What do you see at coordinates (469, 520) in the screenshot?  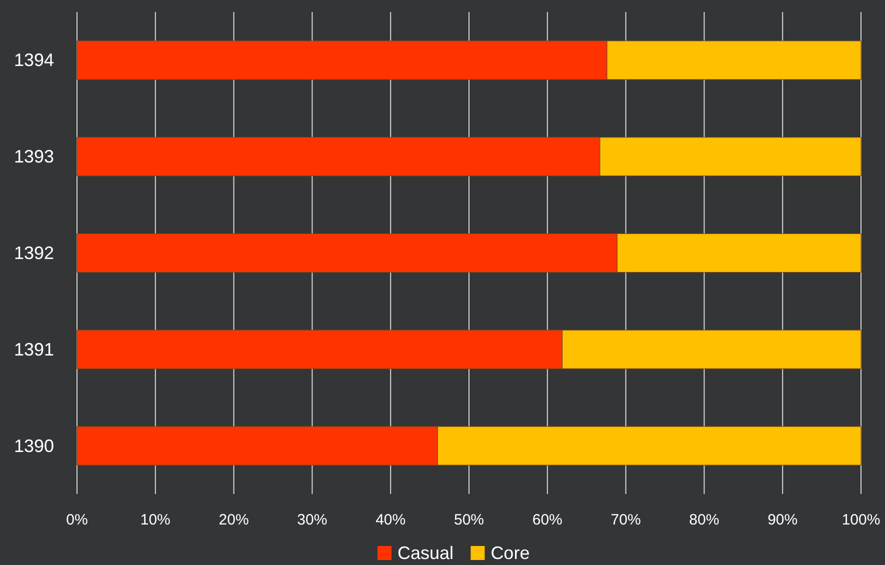 I see `x-tick-label: 50%` at bounding box center [469, 520].